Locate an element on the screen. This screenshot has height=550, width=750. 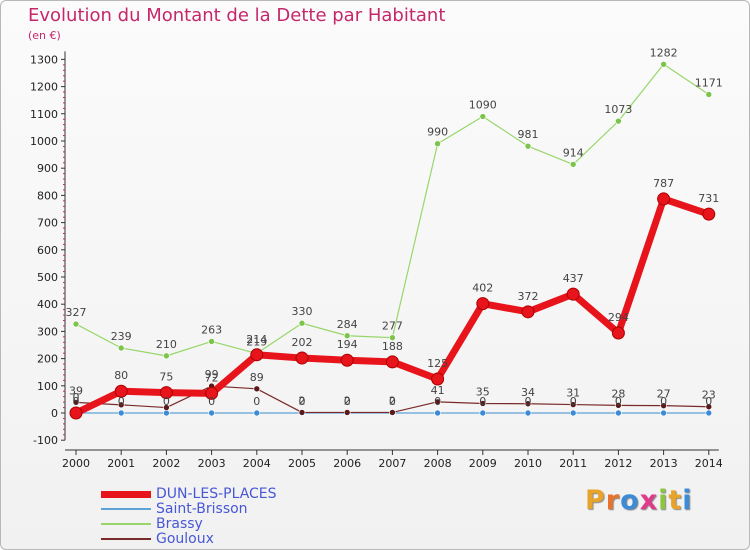
legend-label-gouloux: Gouloux is located at coordinates (185, 539).